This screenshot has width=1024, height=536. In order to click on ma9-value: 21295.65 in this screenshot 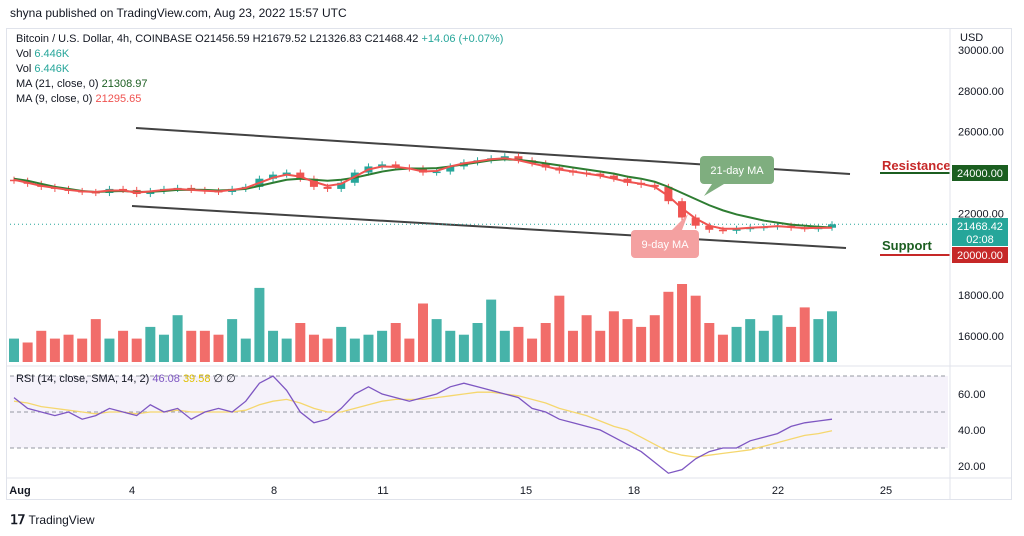, I will do `click(118, 99)`.